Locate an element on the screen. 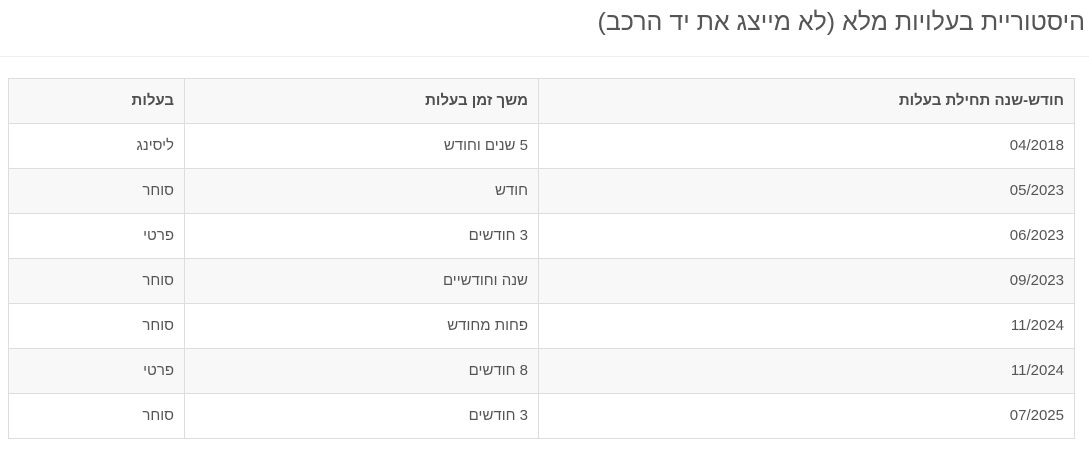 This screenshot has width=1089, height=456. table-row: 11/2024 פחות מחודש סוחר is located at coordinates (541, 326).